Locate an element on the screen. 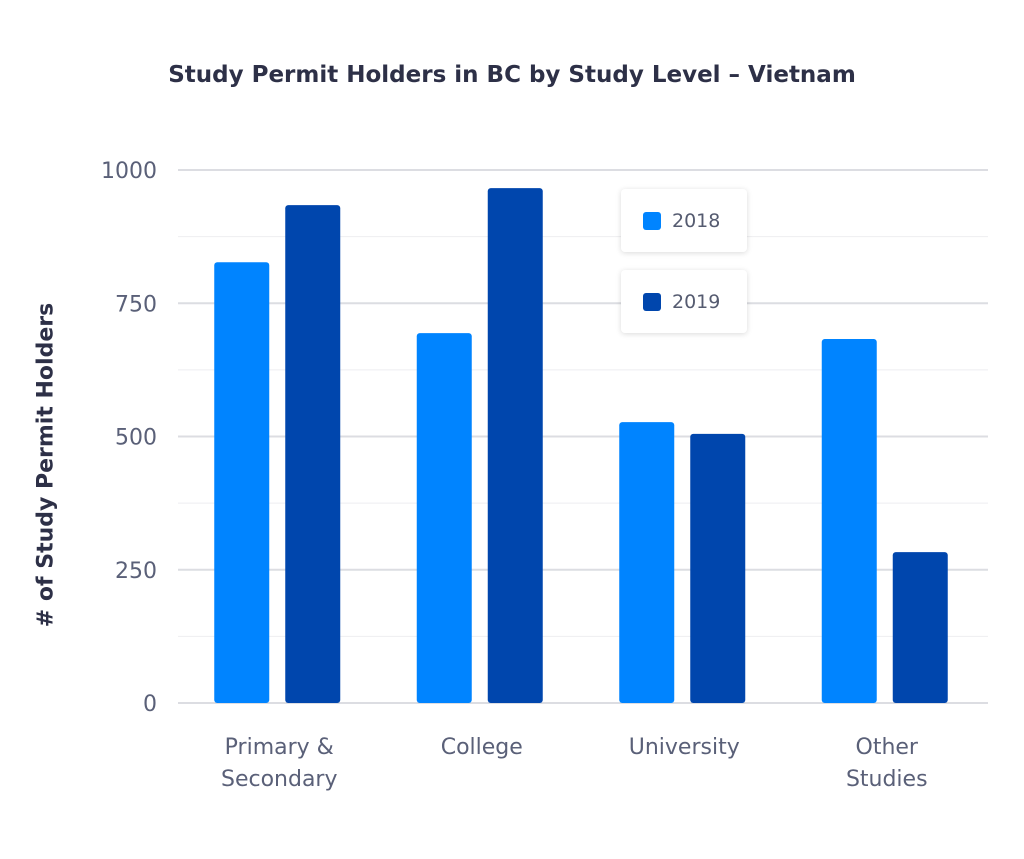 The image size is (1024, 859). x-tick-label-line: Other is located at coordinates (886, 747).